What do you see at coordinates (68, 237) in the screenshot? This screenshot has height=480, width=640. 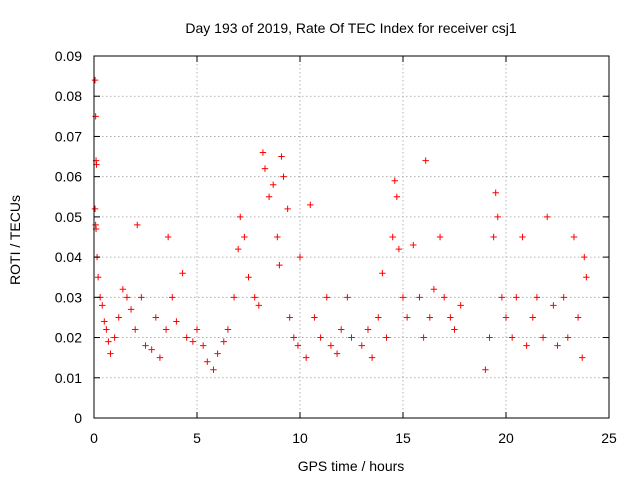 I see `y-tick-labels: 0 0.01 0.02 0.03 0.04 0.05 0.06 0.07 0.08 0.09` at bounding box center [68, 237].